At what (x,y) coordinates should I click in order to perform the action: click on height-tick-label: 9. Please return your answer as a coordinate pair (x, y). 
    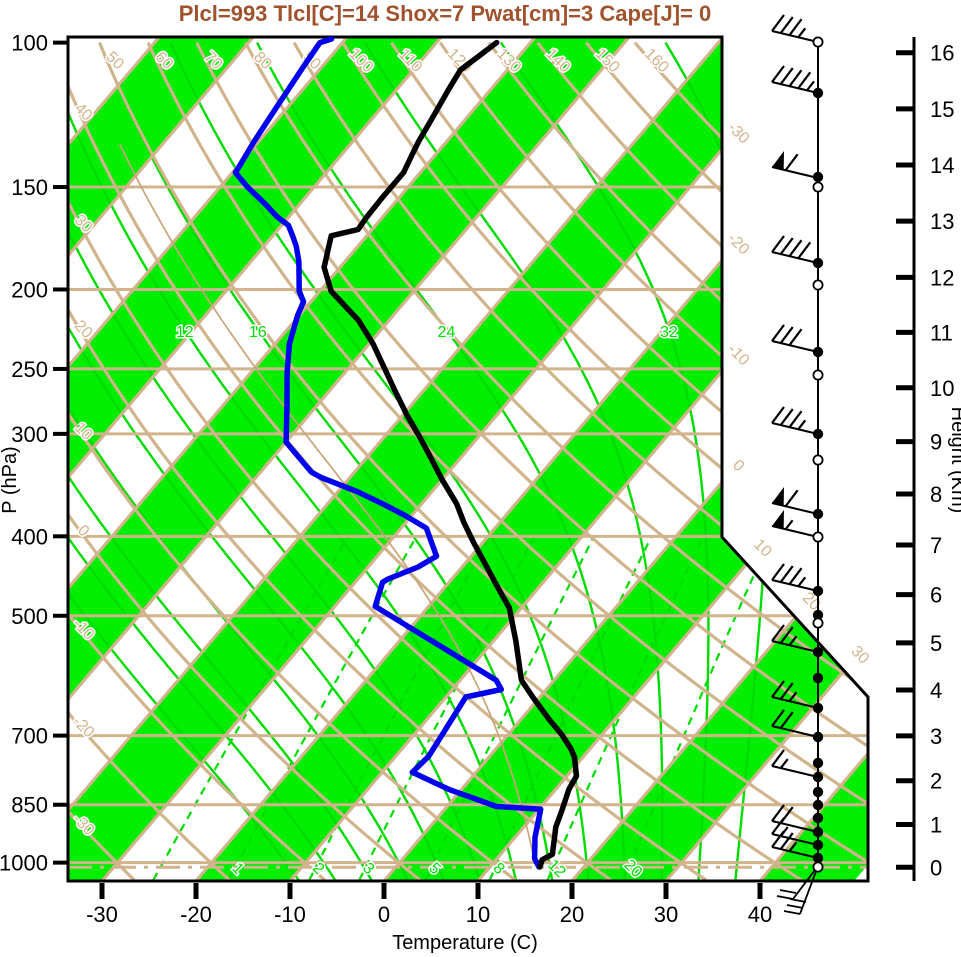
    Looking at the image, I should click on (936, 442).